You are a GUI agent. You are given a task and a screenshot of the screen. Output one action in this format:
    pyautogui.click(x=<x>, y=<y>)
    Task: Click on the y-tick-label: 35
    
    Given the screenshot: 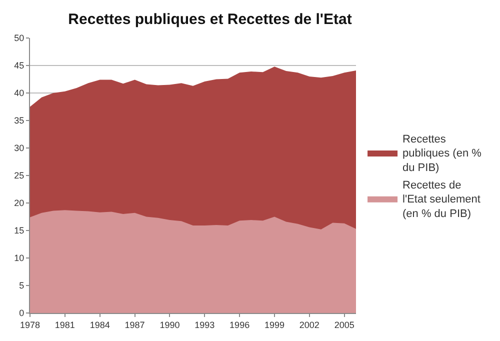 What is the action you would take?
    pyautogui.click(x=19, y=121)
    